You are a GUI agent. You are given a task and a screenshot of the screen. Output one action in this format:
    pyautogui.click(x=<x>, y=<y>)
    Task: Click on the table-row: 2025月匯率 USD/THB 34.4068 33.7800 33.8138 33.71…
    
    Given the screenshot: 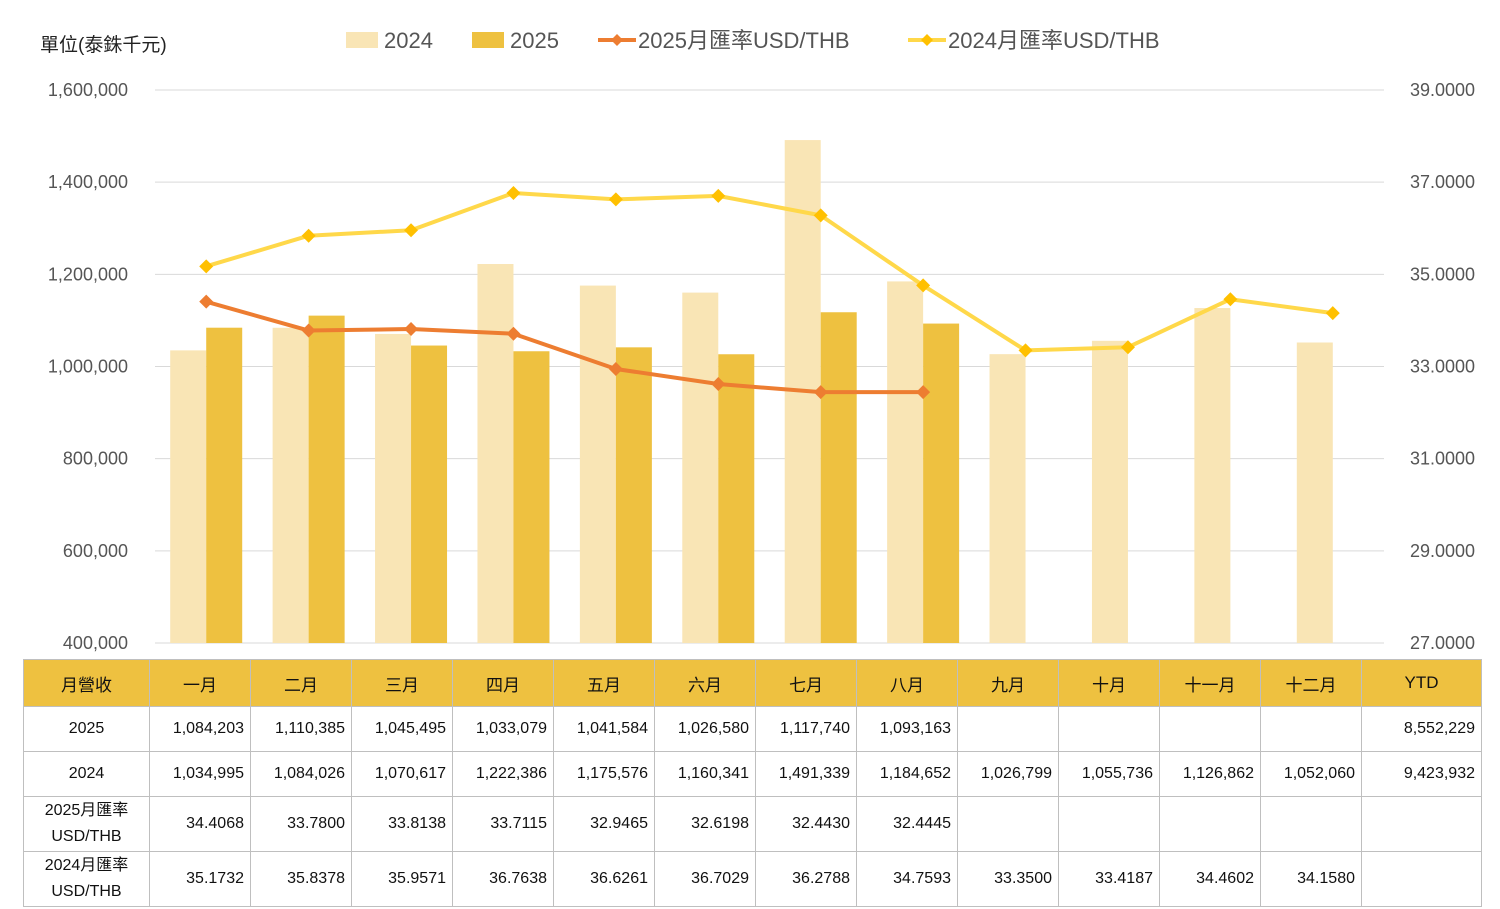 What is the action you would take?
    pyautogui.click(x=752, y=824)
    